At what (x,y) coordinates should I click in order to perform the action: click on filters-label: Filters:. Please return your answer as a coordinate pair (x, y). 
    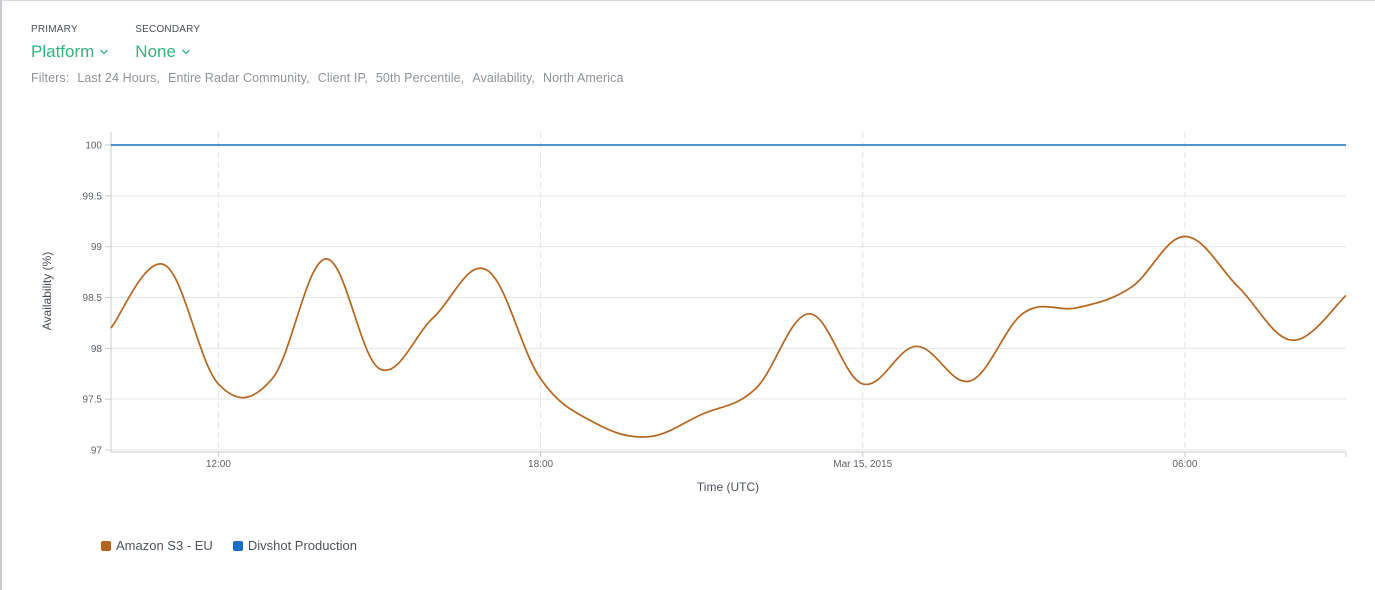
    Looking at the image, I should click on (50, 78).